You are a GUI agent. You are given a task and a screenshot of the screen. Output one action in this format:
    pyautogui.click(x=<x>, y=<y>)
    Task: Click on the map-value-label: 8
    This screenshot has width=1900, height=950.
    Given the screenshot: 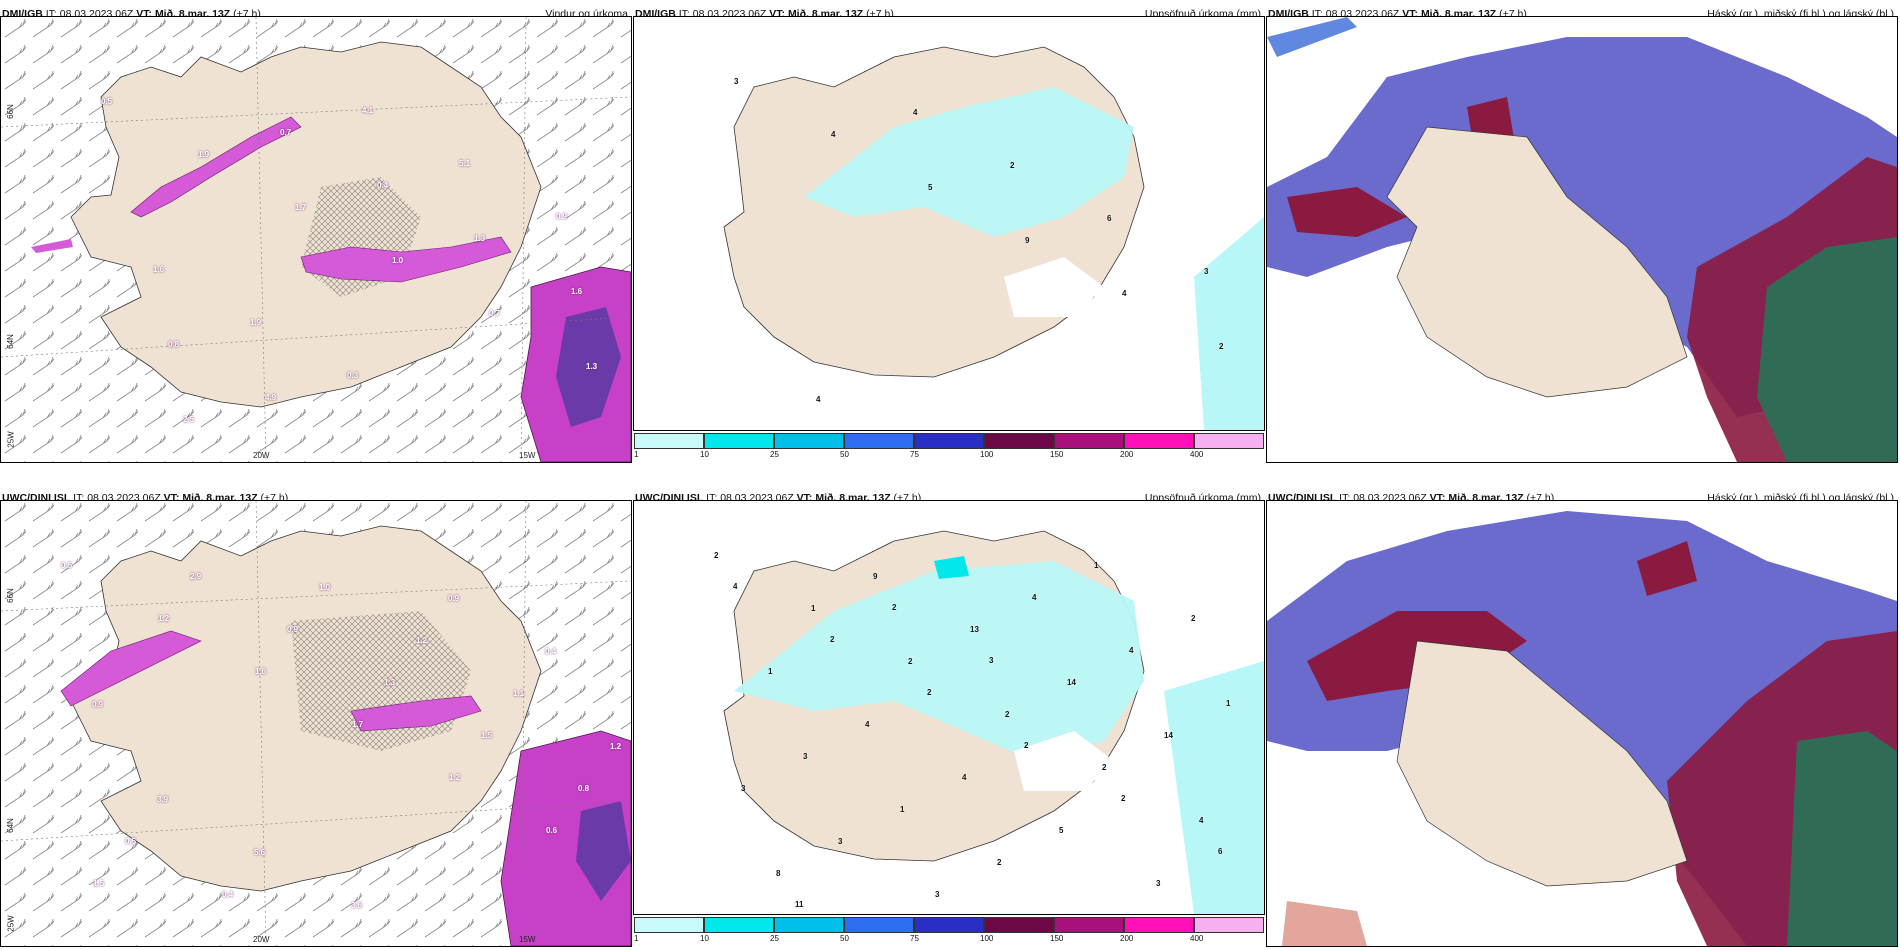 What is the action you would take?
    pyautogui.click(x=778, y=873)
    